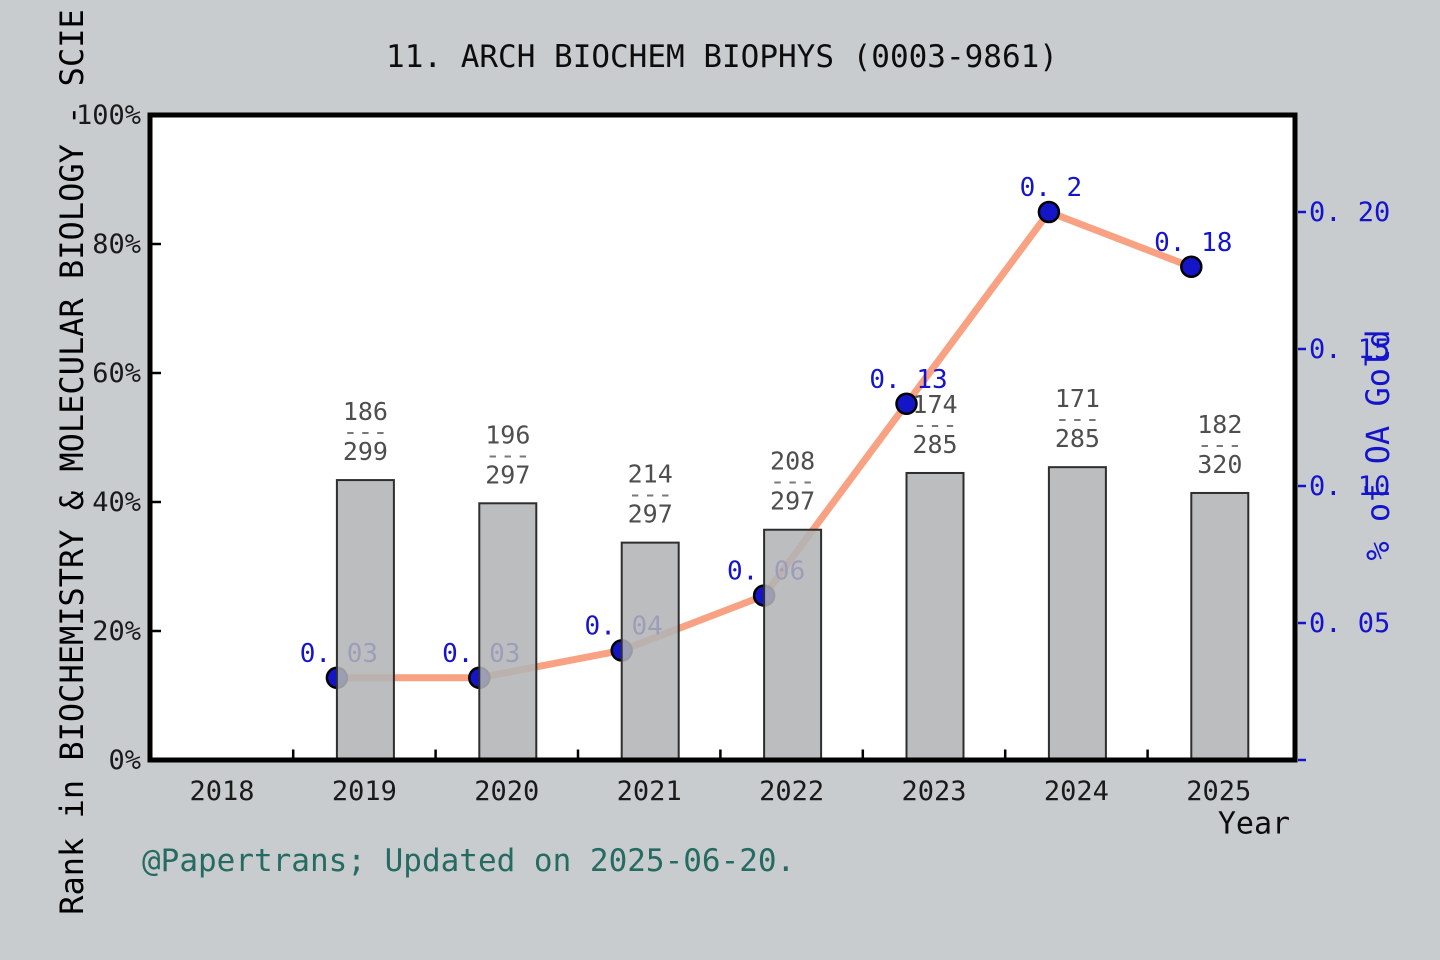  Describe the element at coordinates (1349, 486) in the screenshot. I see `right-tick-label-0.1: 0. 10` at that location.